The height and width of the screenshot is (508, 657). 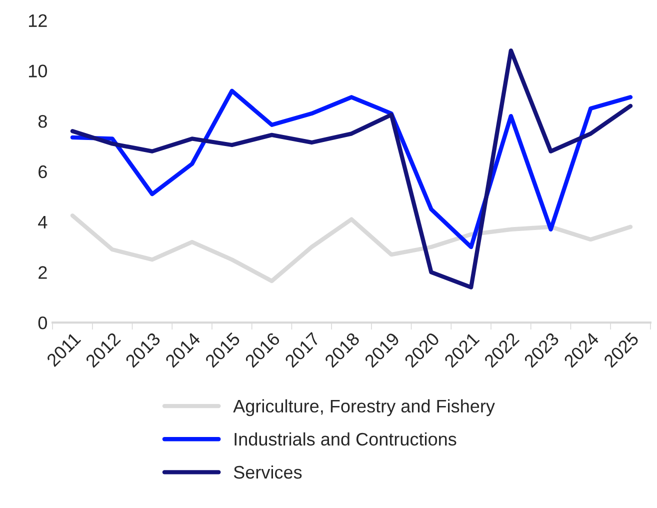 What do you see at coordinates (37, 71) in the screenshot?
I see `y-tick-label: 10` at bounding box center [37, 71].